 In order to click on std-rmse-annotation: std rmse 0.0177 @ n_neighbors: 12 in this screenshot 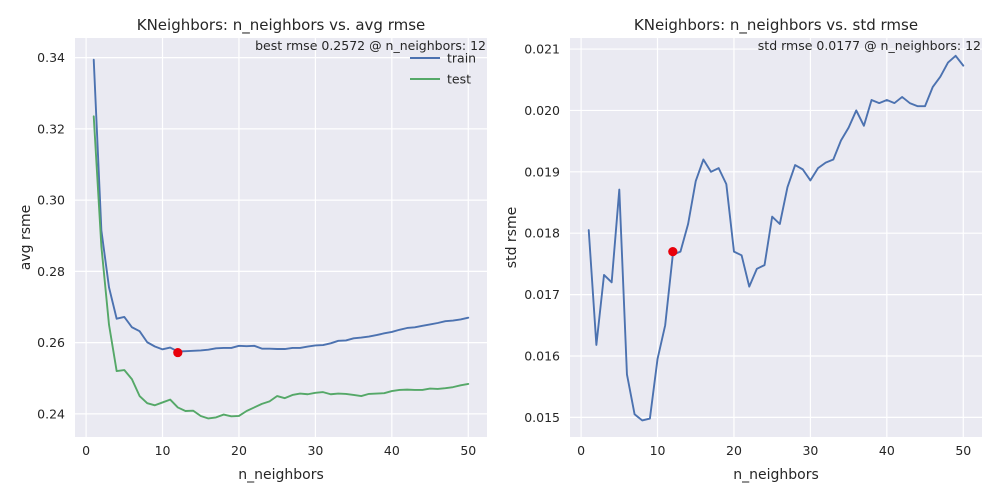, I will do `click(869, 45)`.